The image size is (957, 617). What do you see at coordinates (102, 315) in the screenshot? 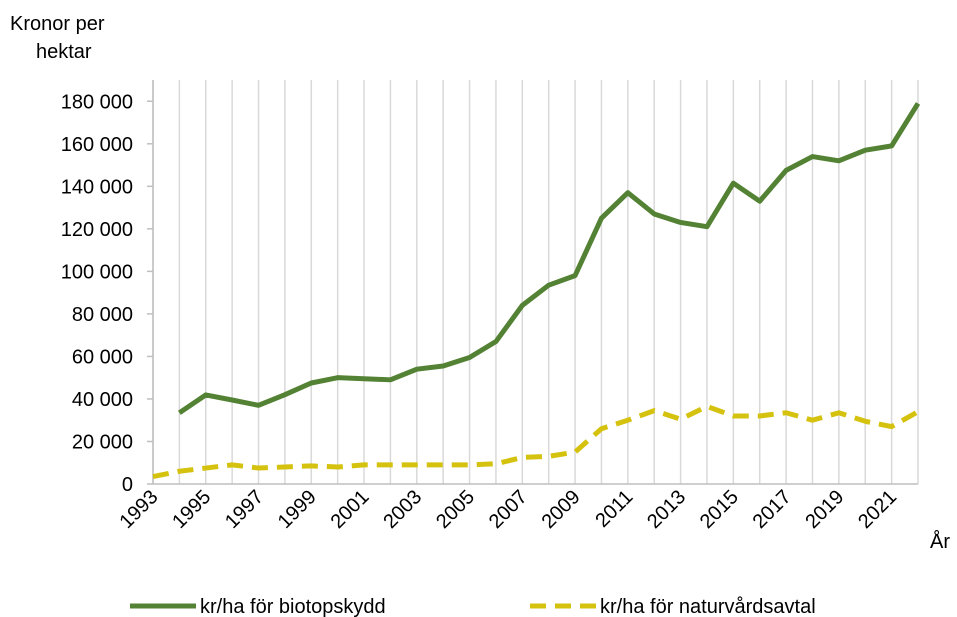
I see `y-tick-label: 80 000` at bounding box center [102, 315].